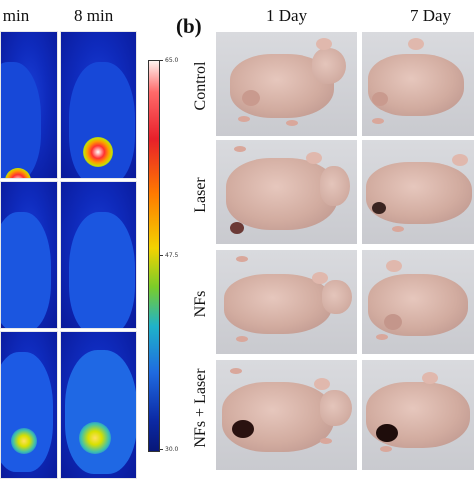  What do you see at coordinates (286, 415) in the screenshot?
I see `mouse-photo-nfs-laser-day1` at bounding box center [286, 415].